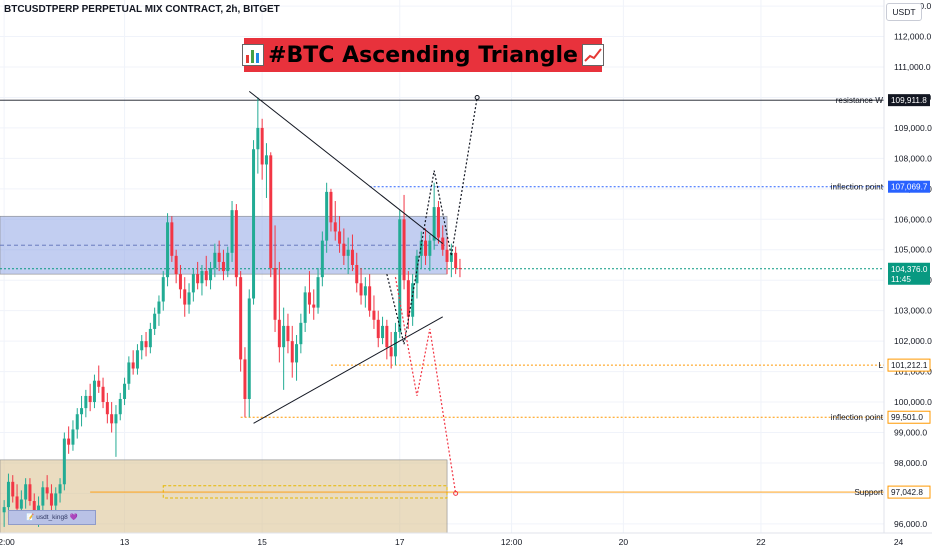 This screenshot has width=932, height=550. I want to click on price-tick-label: 108,000.0, so click(913, 158).